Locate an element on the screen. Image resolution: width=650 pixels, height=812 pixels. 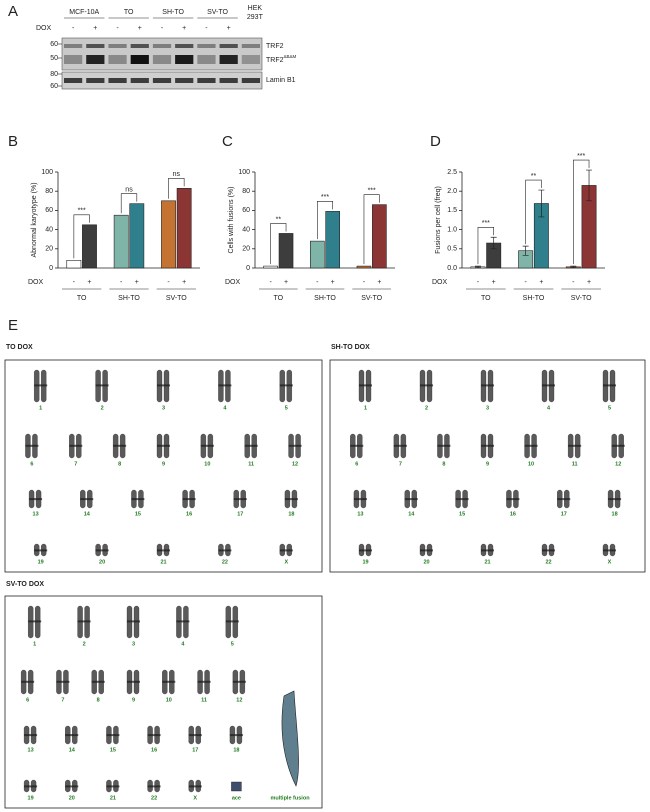
band-label: TRF2ΔBΔM is located at coordinates (281, 59).